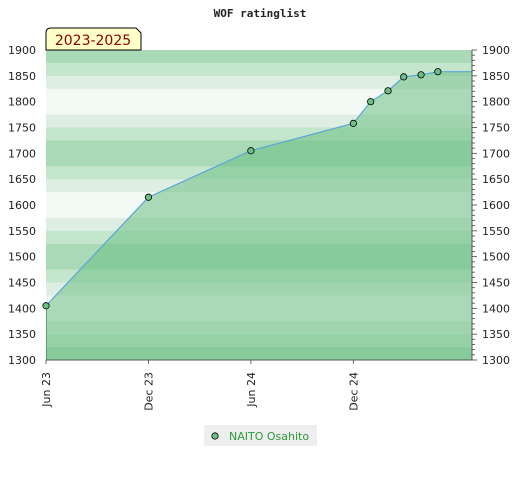  What do you see at coordinates (251, 390) in the screenshot?
I see `x-tick-label: Jun 24` at bounding box center [251, 390].